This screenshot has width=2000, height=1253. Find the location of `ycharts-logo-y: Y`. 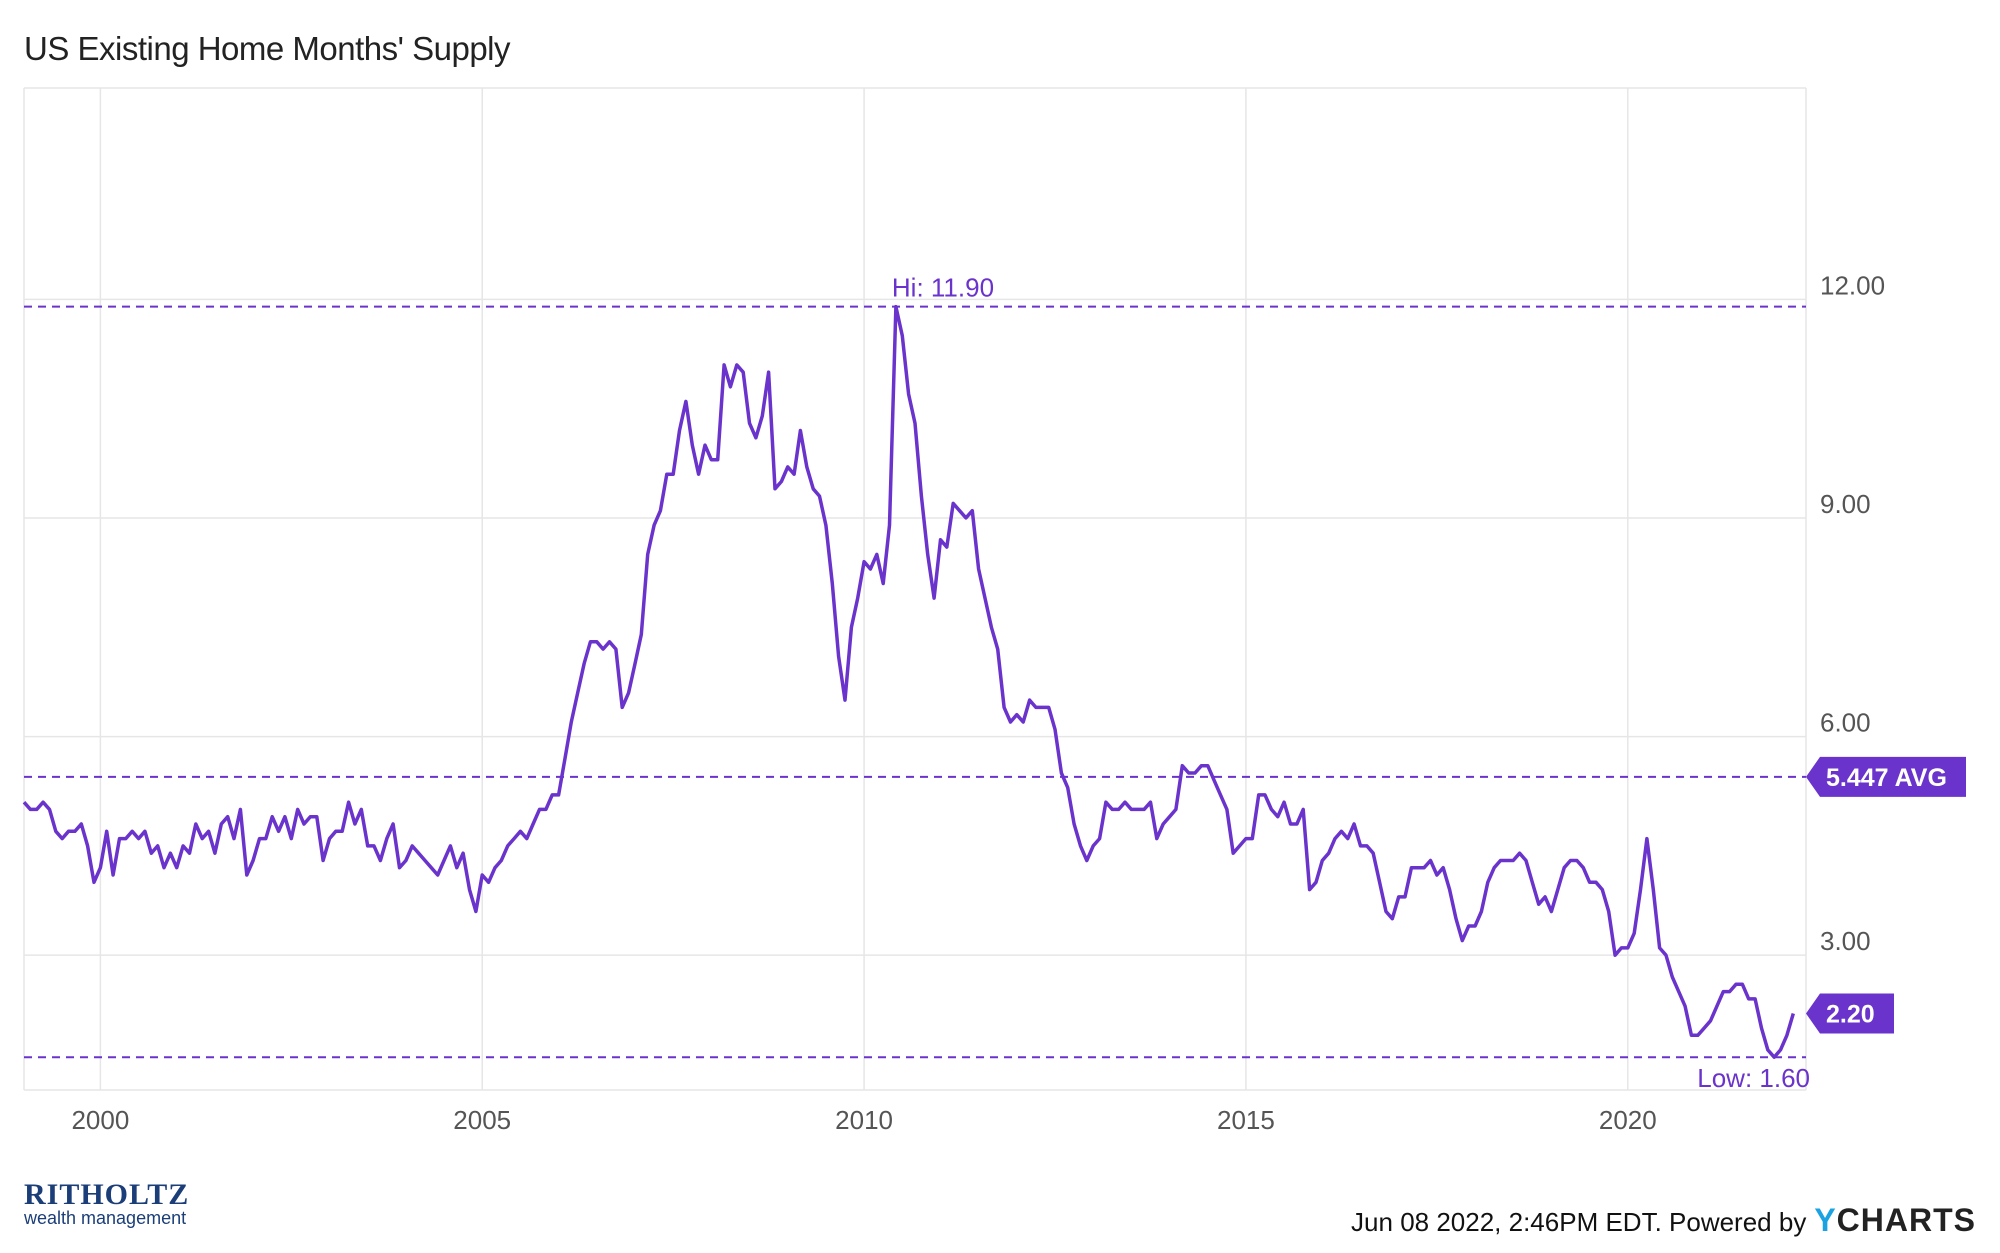

ycharts-logo-y: Y is located at coordinates (1825, 1220).